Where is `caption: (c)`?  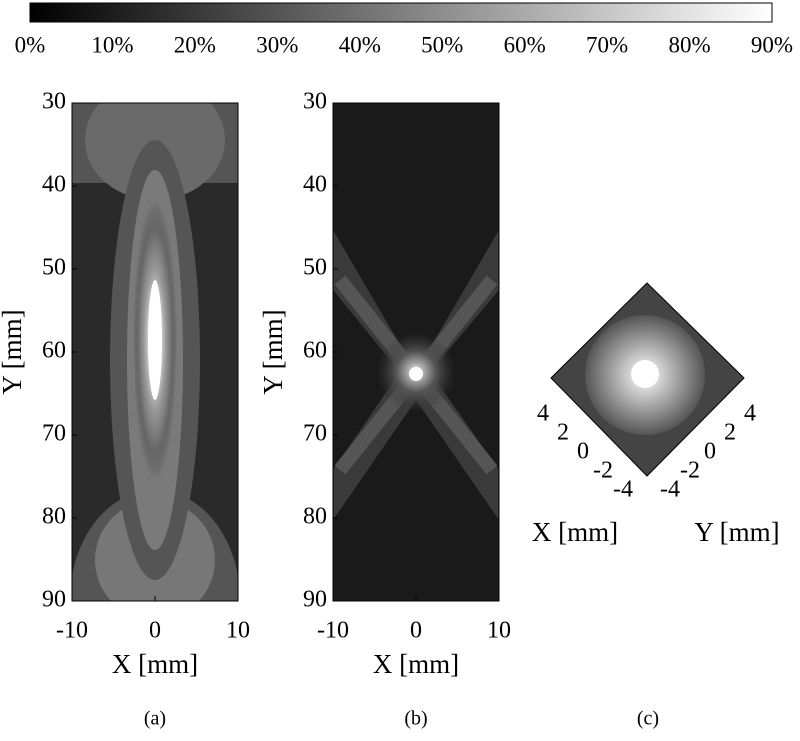
caption: (c) is located at coordinates (648, 719).